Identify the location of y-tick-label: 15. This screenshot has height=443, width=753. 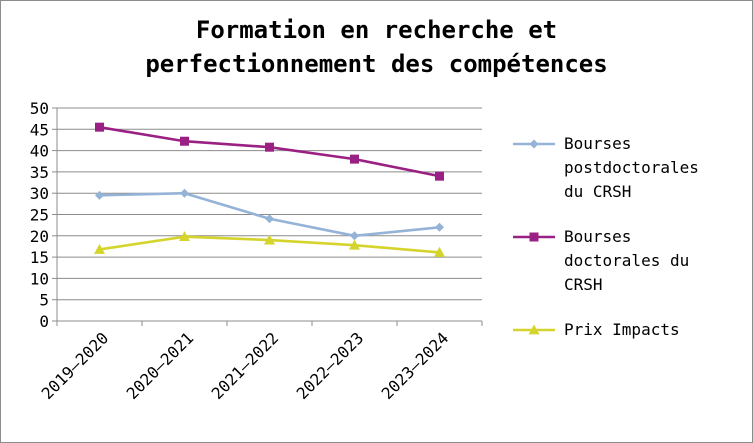
(39, 257).